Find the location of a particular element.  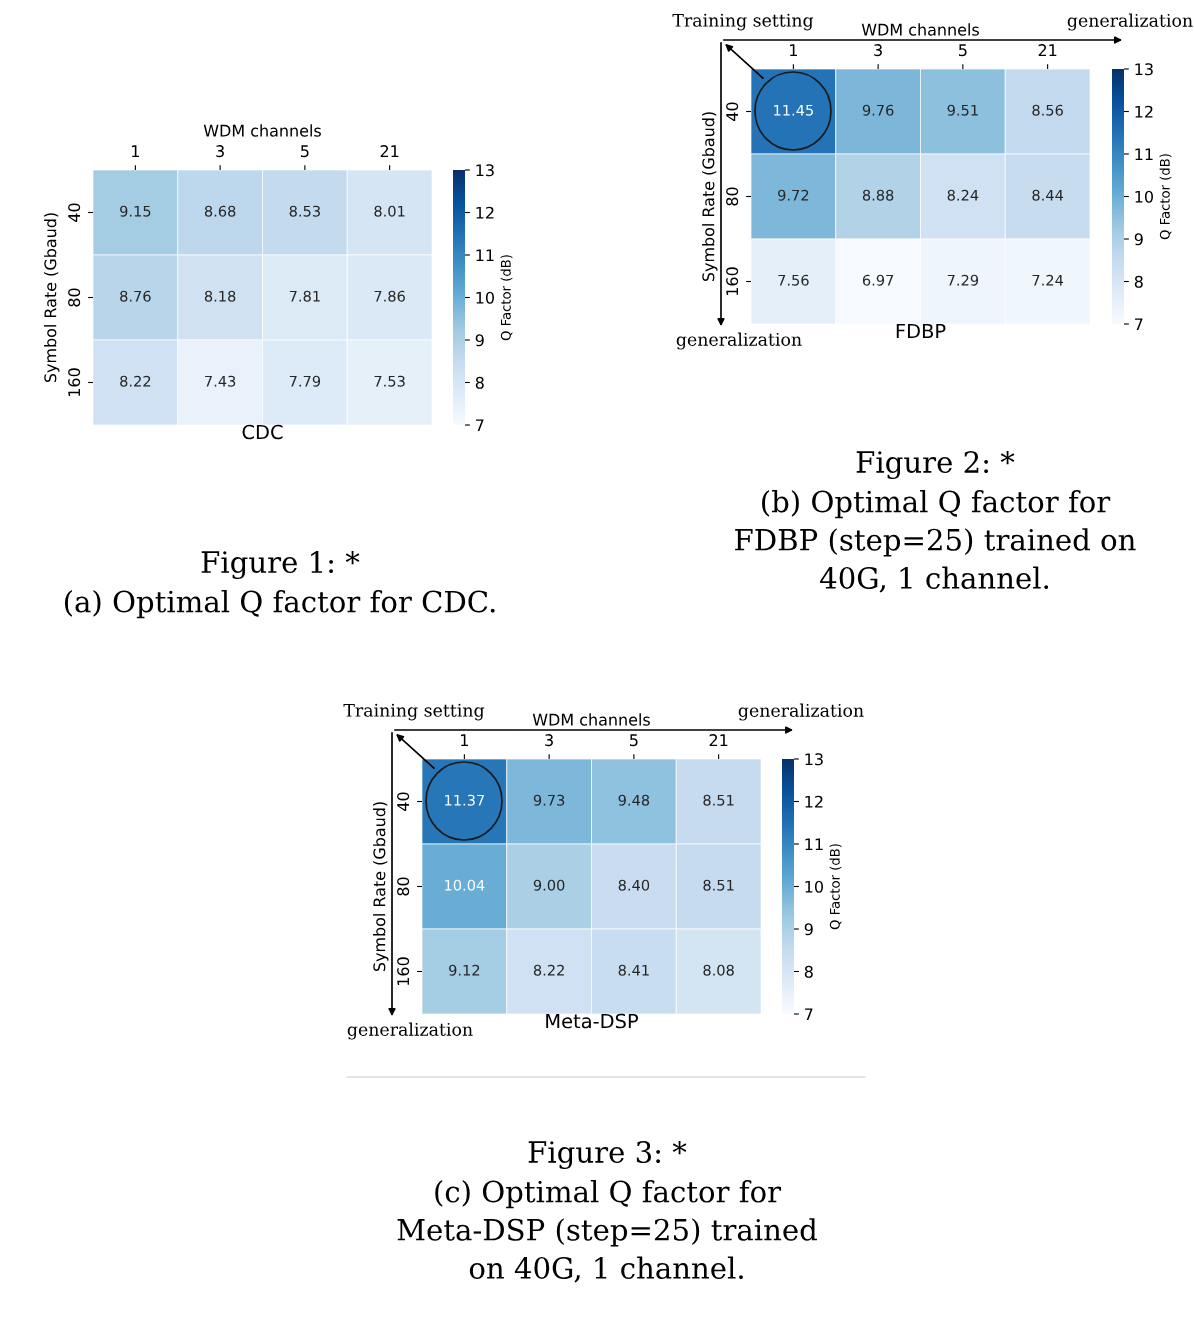

caption: Figure 3: * is located at coordinates (607, 1155).